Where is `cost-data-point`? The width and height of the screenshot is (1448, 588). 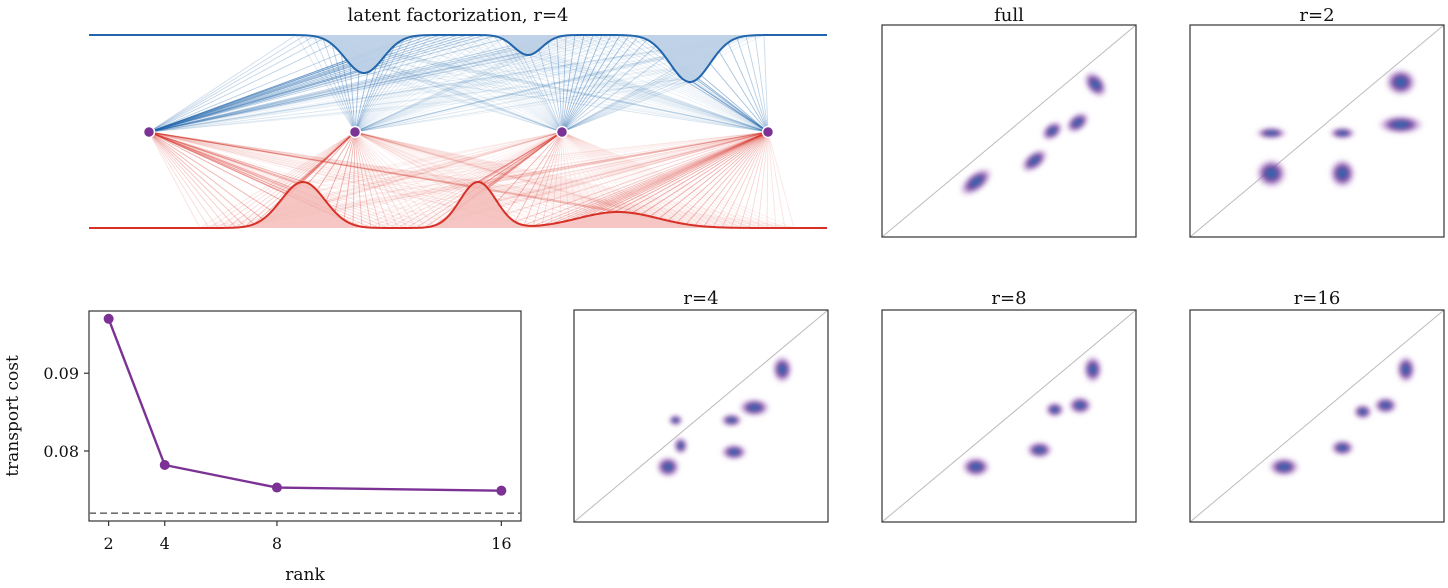
cost-data-point is located at coordinates (108, 318).